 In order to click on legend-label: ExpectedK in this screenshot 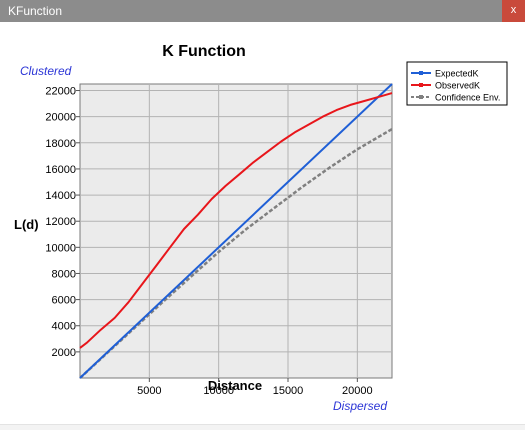, I will do `click(457, 74)`.